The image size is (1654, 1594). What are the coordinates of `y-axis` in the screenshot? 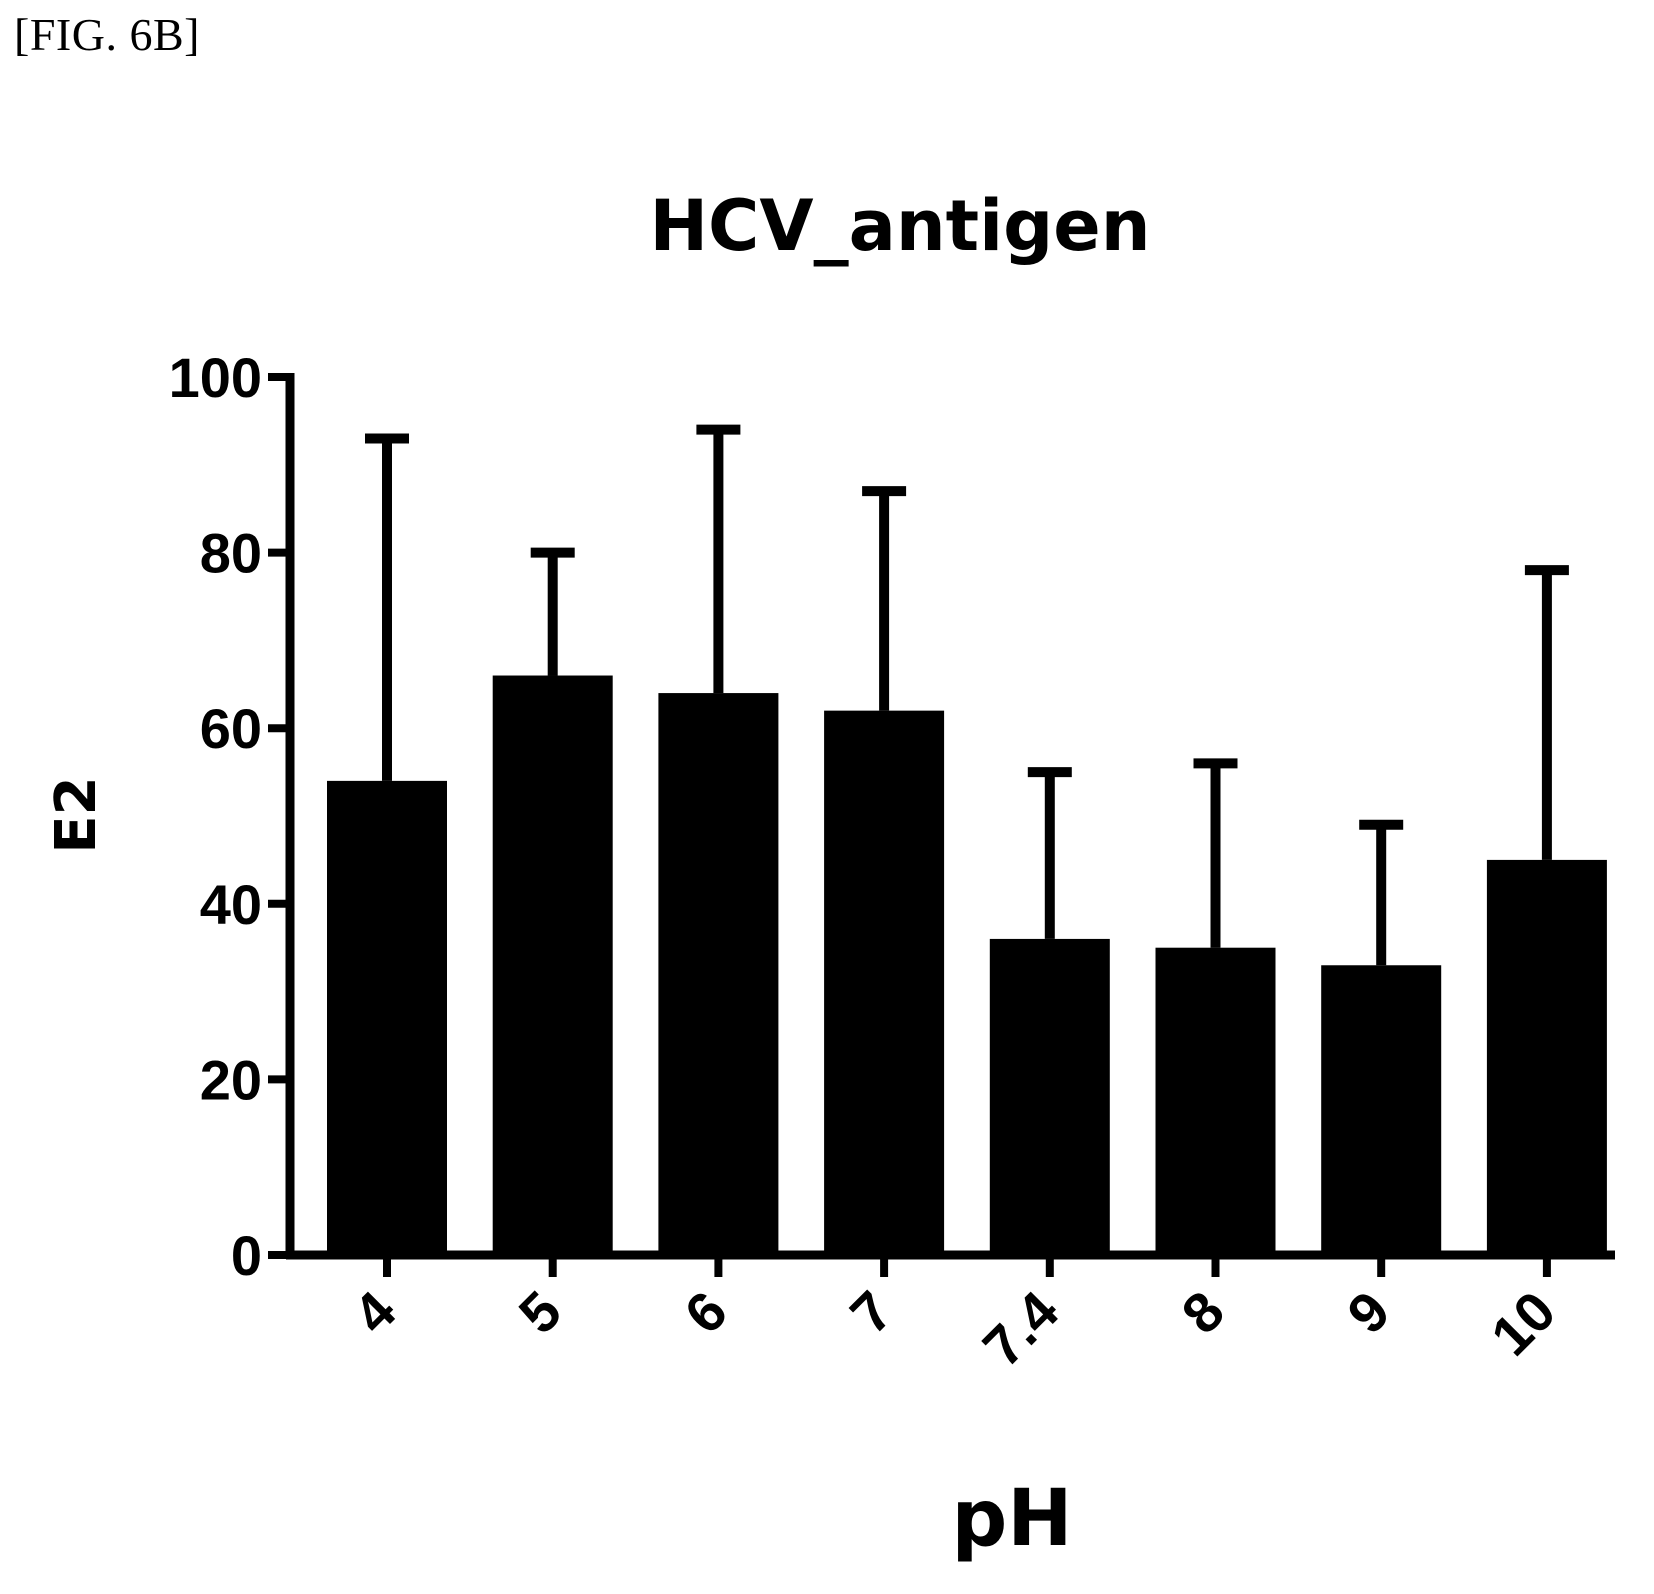 It's located at (279, 814).